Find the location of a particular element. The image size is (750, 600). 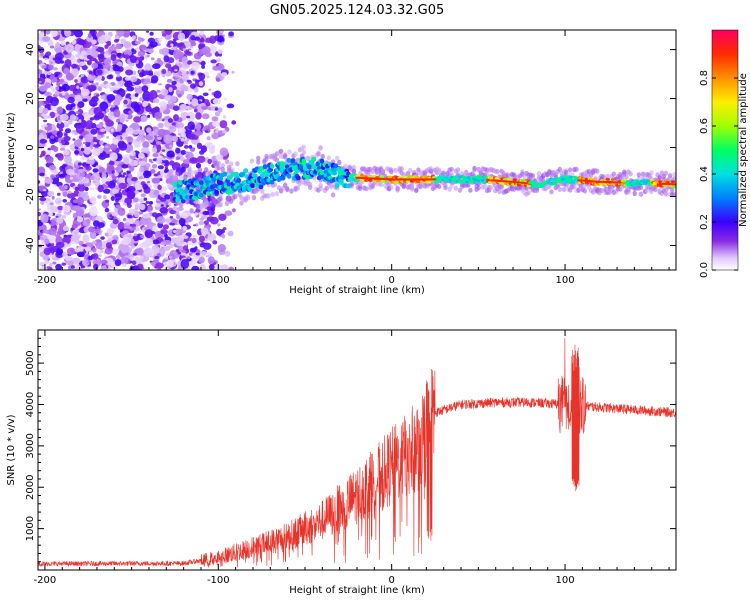

snr-y-tick-label: 1000 is located at coordinates (30, 528).